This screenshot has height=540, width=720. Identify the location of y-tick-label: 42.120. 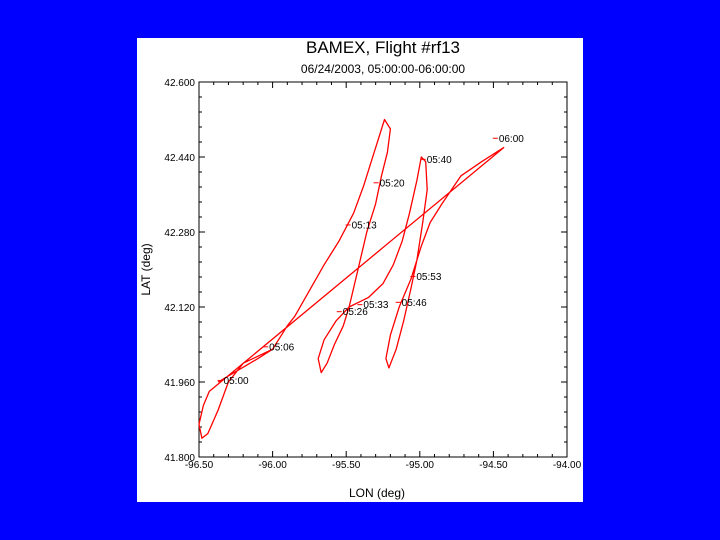
(179, 308).